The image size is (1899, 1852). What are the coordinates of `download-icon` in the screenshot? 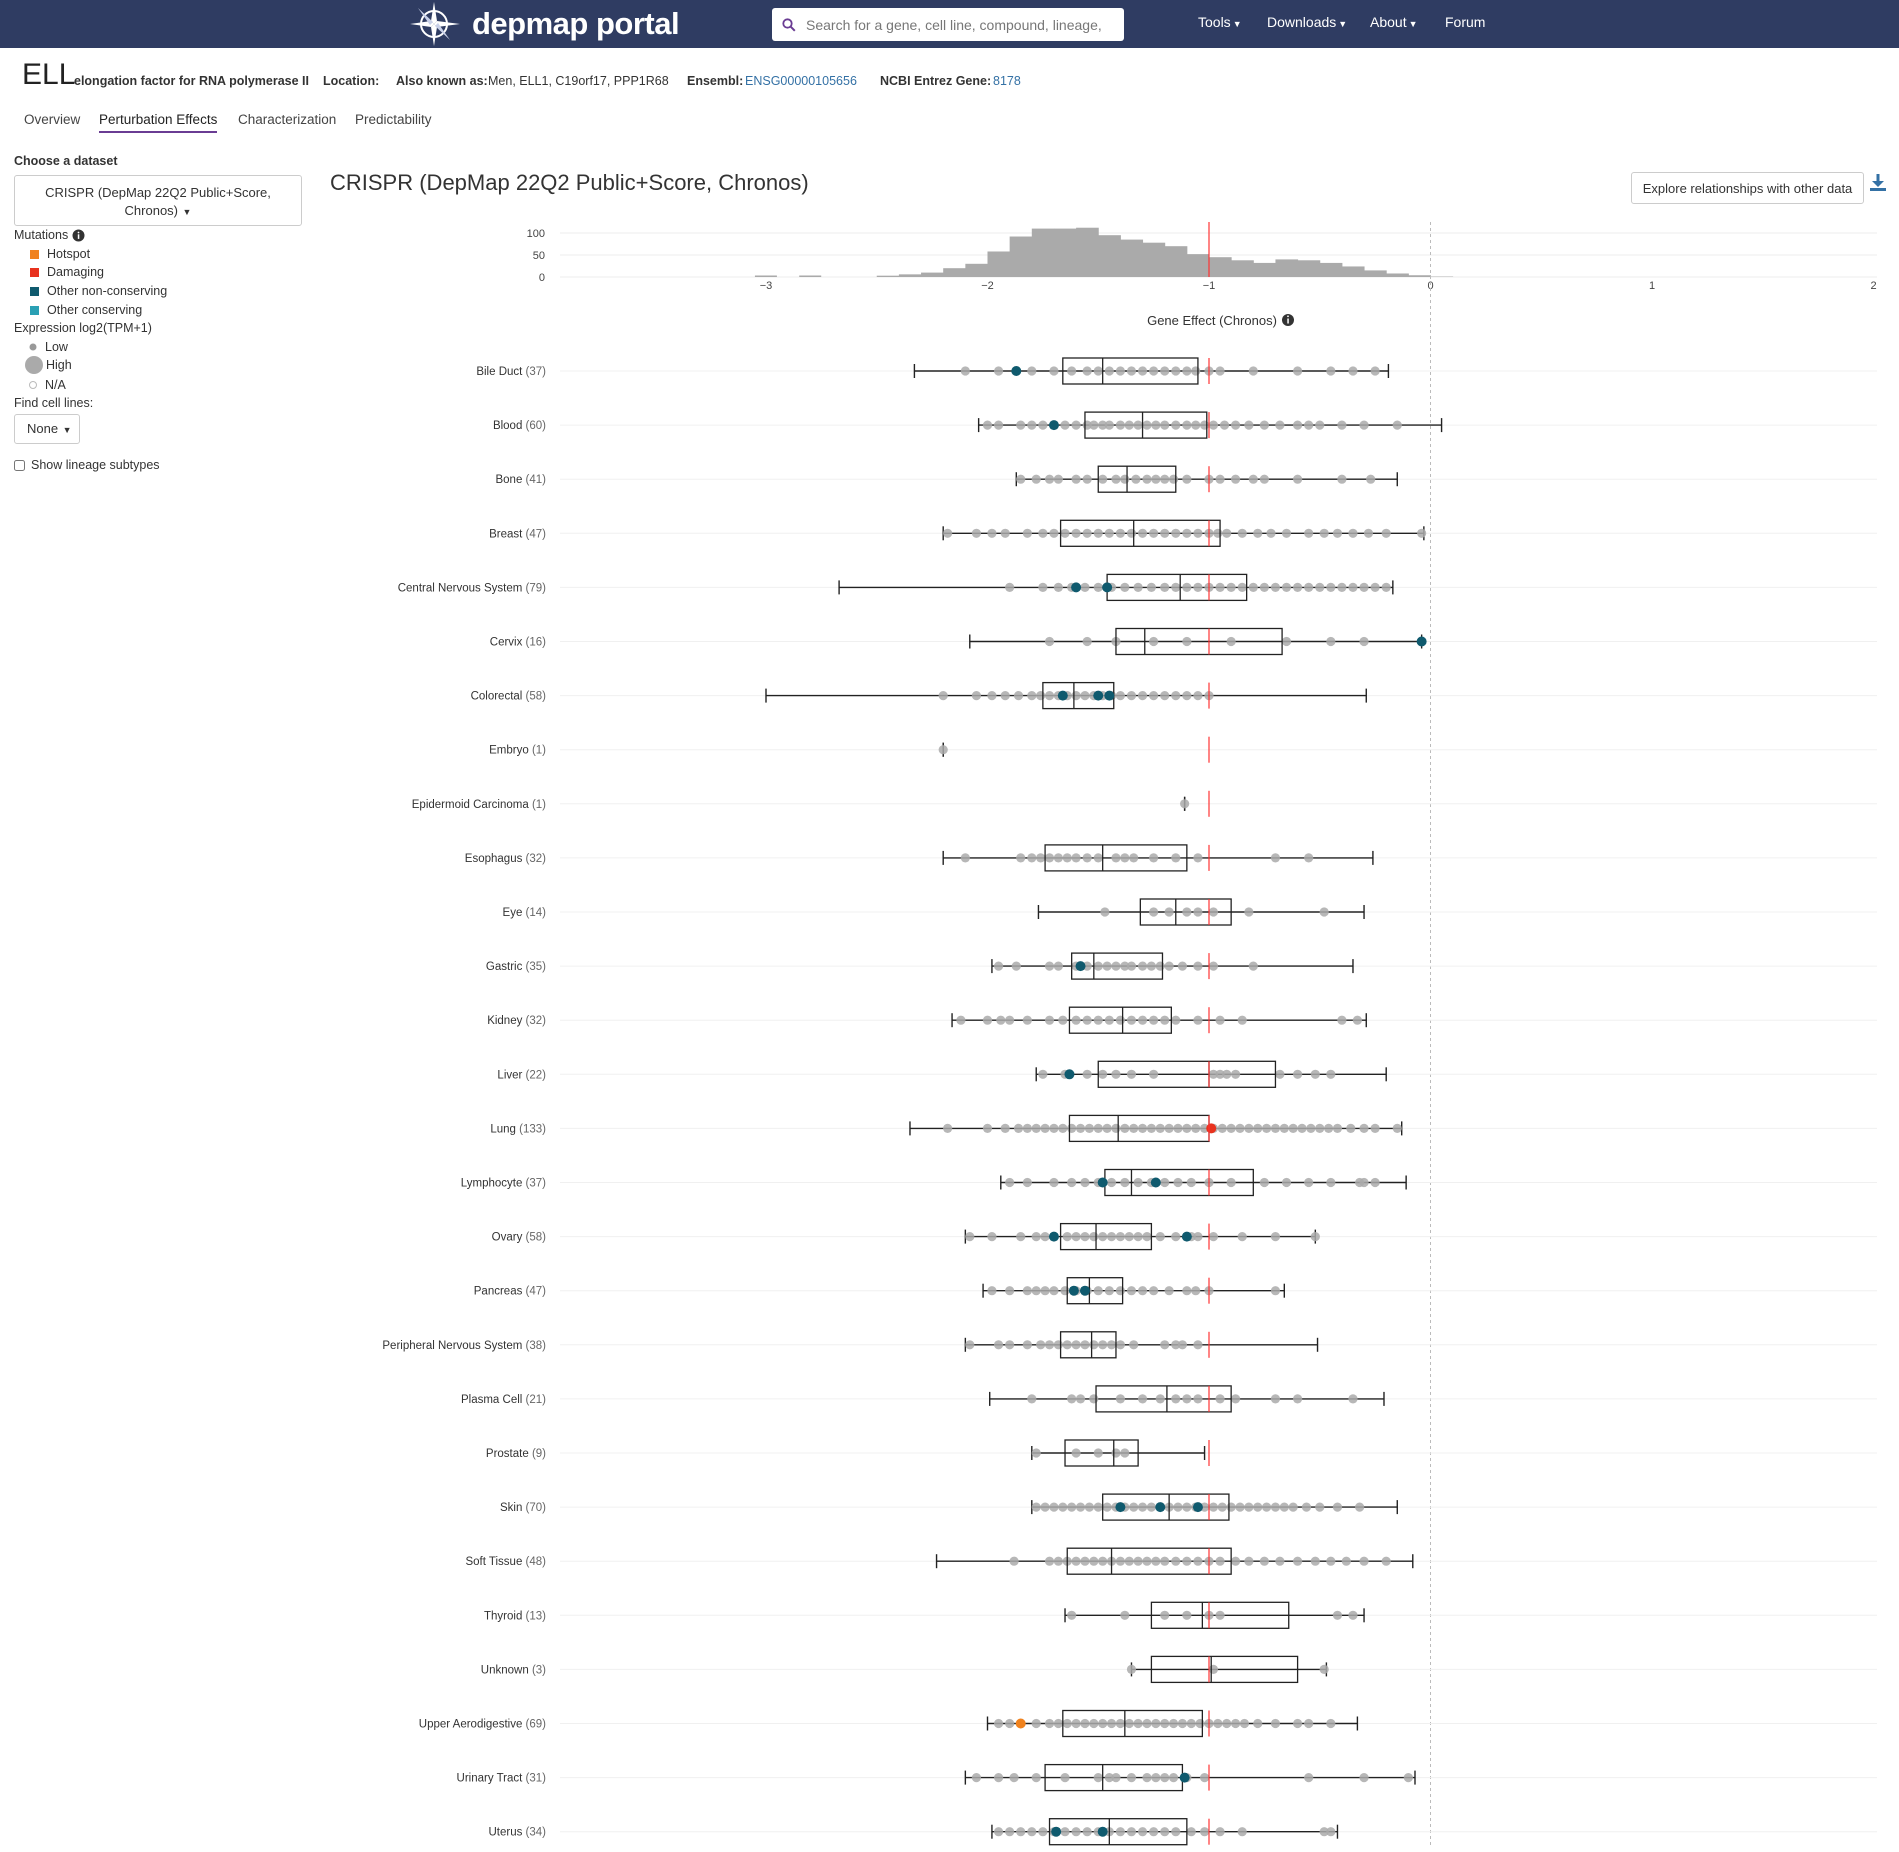 It's located at (1878, 183).